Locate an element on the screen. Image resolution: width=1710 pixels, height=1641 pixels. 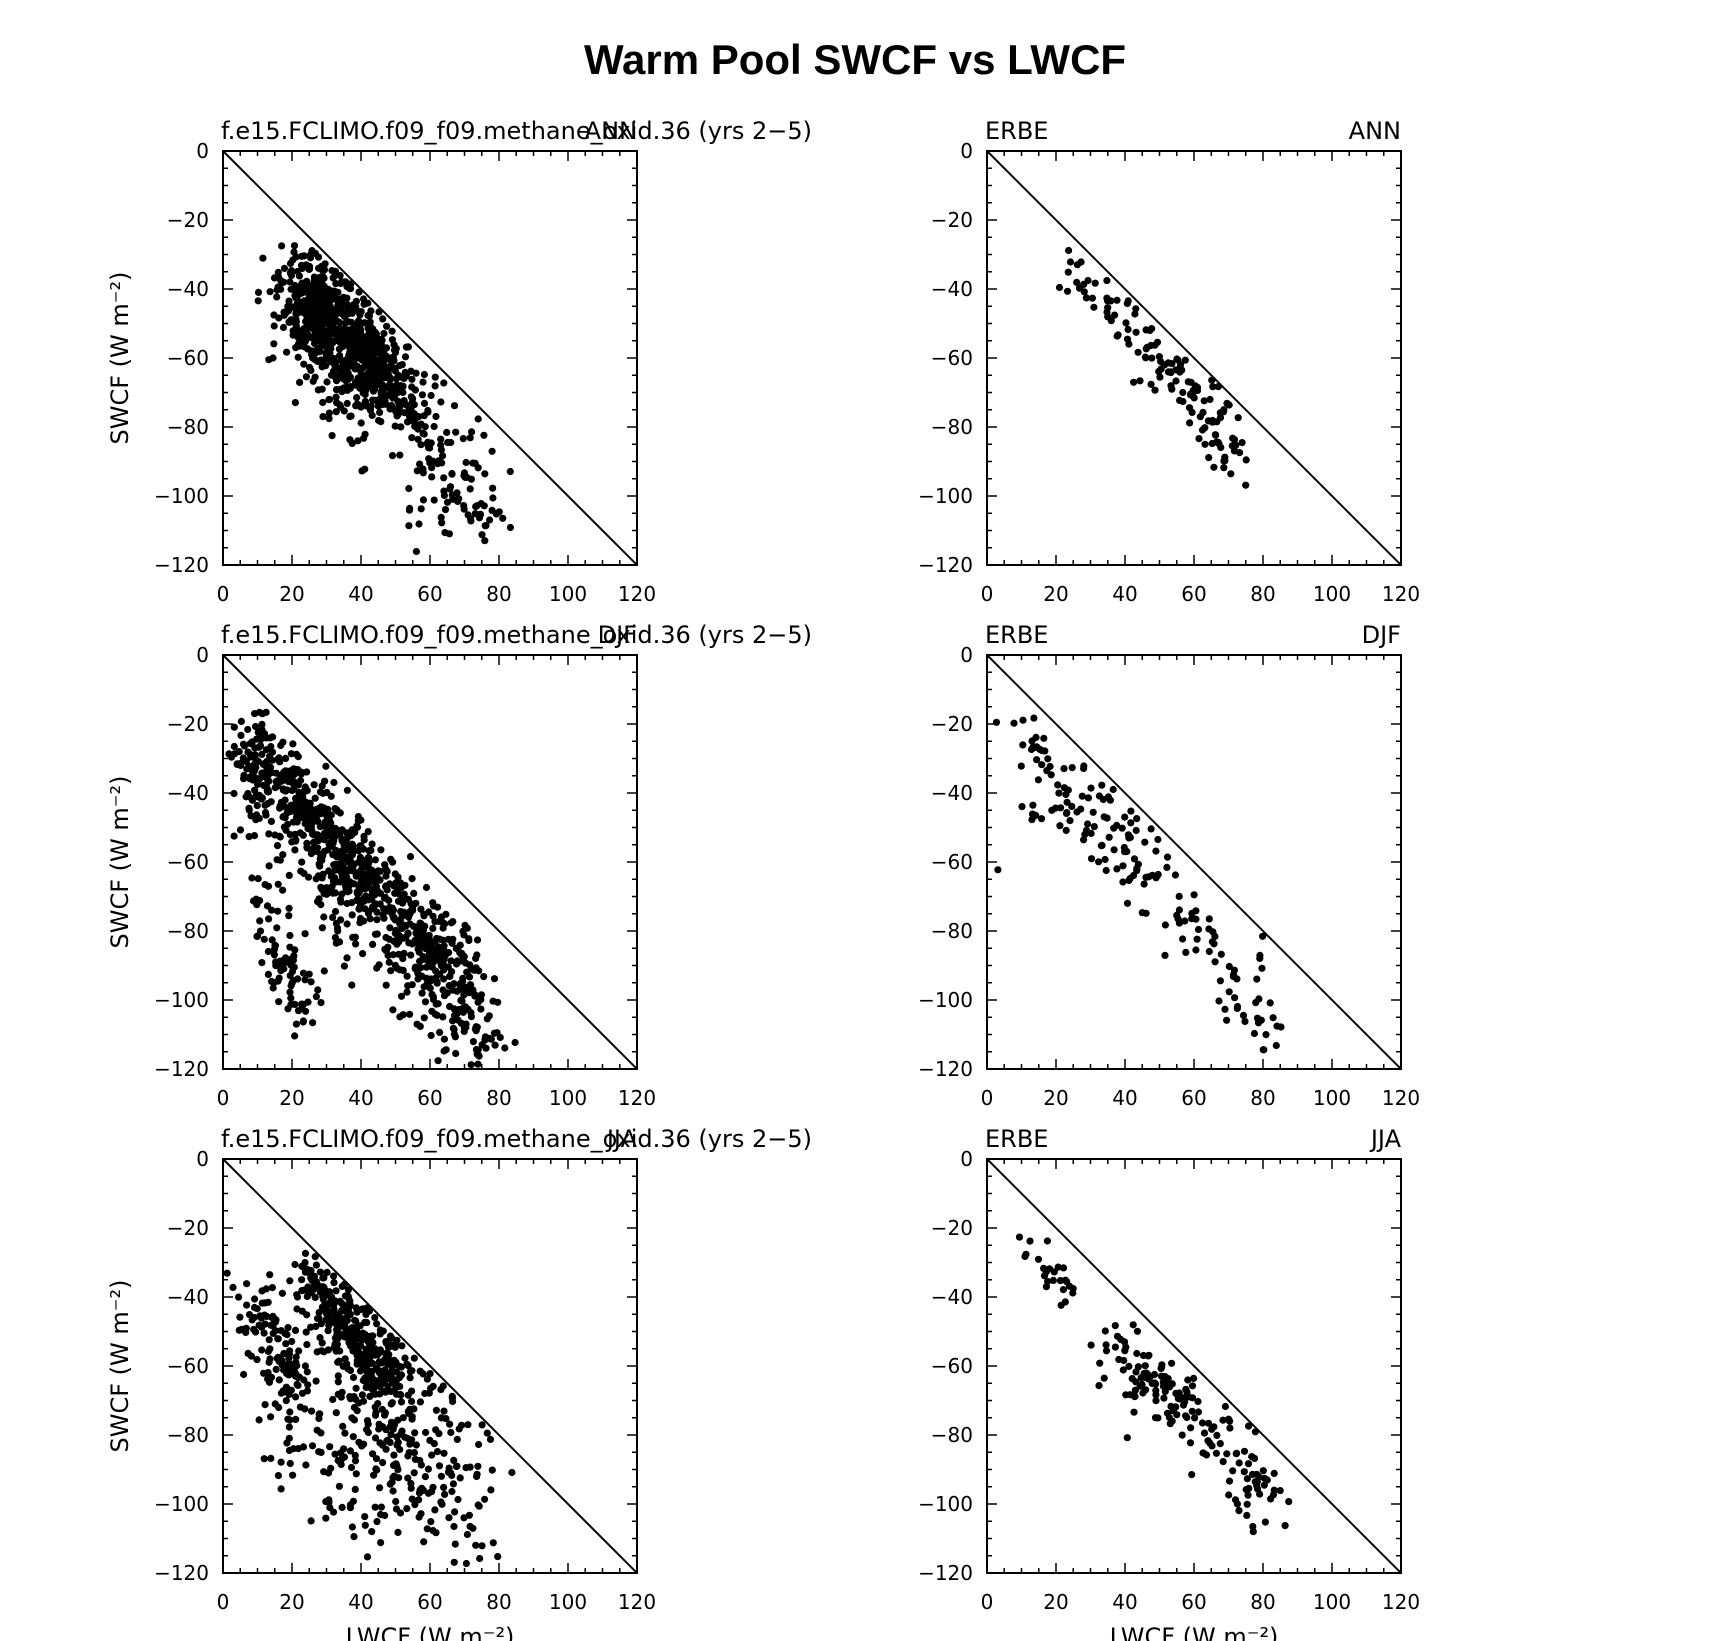
figure-title: Warm Pool SWCF vs LWCF is located at coordinates (855, 59).